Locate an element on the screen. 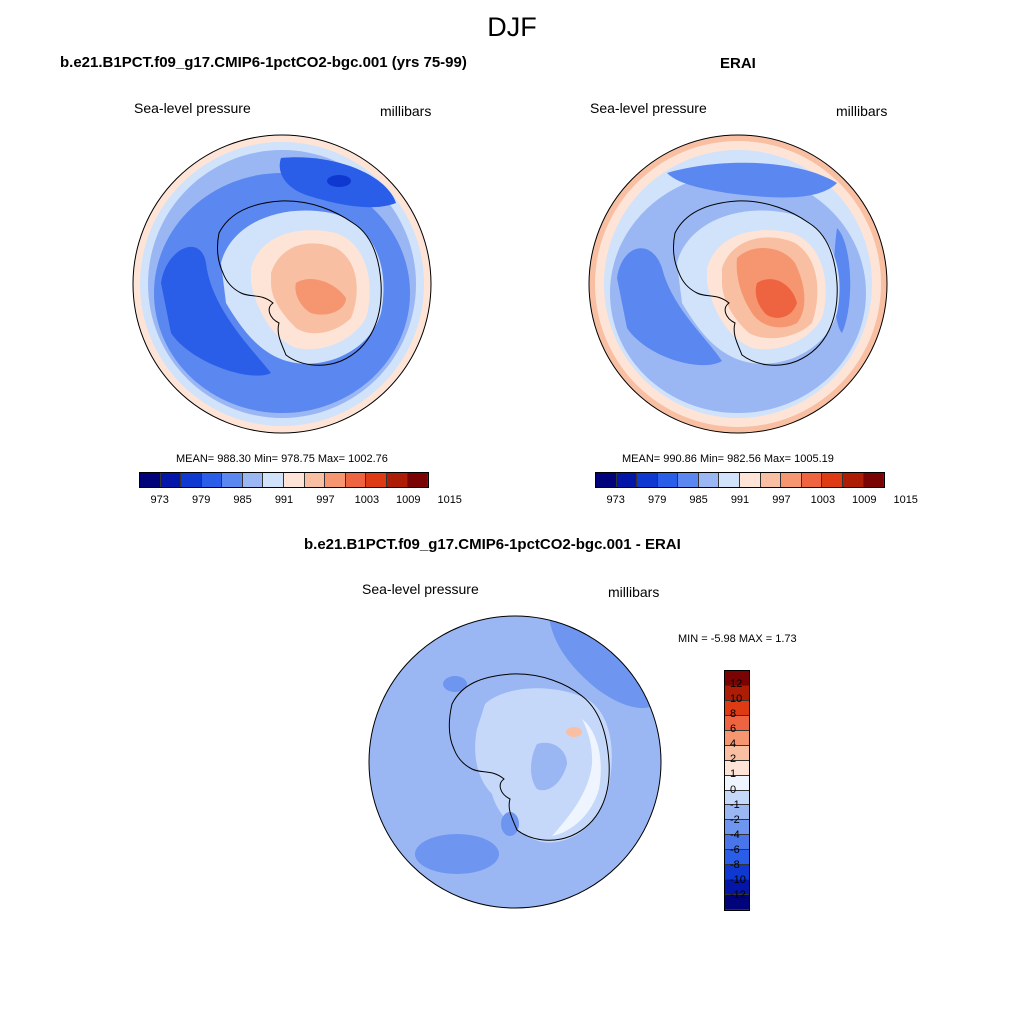  colorbar-tick-label: 973 is located at coordinates (159, 500).